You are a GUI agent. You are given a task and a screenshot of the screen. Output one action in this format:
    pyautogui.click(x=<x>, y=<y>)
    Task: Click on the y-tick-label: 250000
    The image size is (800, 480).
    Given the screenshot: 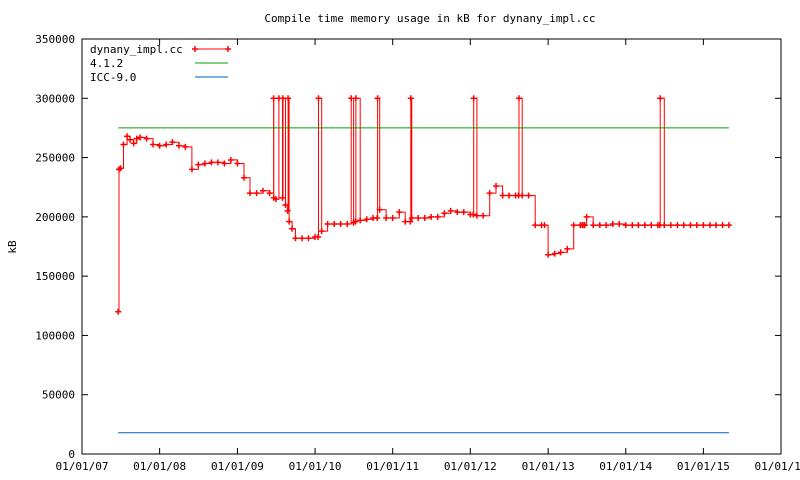 What is the action you would take?
    pyautogui.click(x=55, y=158)
    